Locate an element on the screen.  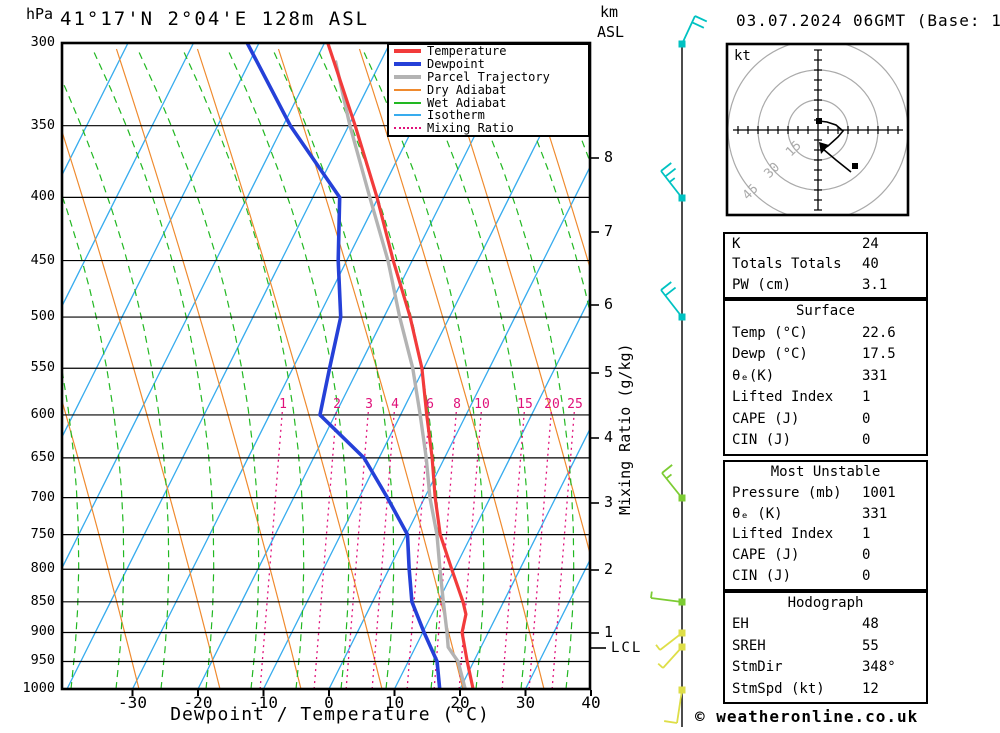
km-tick-label: 1 is located at coordinates (609, 632).